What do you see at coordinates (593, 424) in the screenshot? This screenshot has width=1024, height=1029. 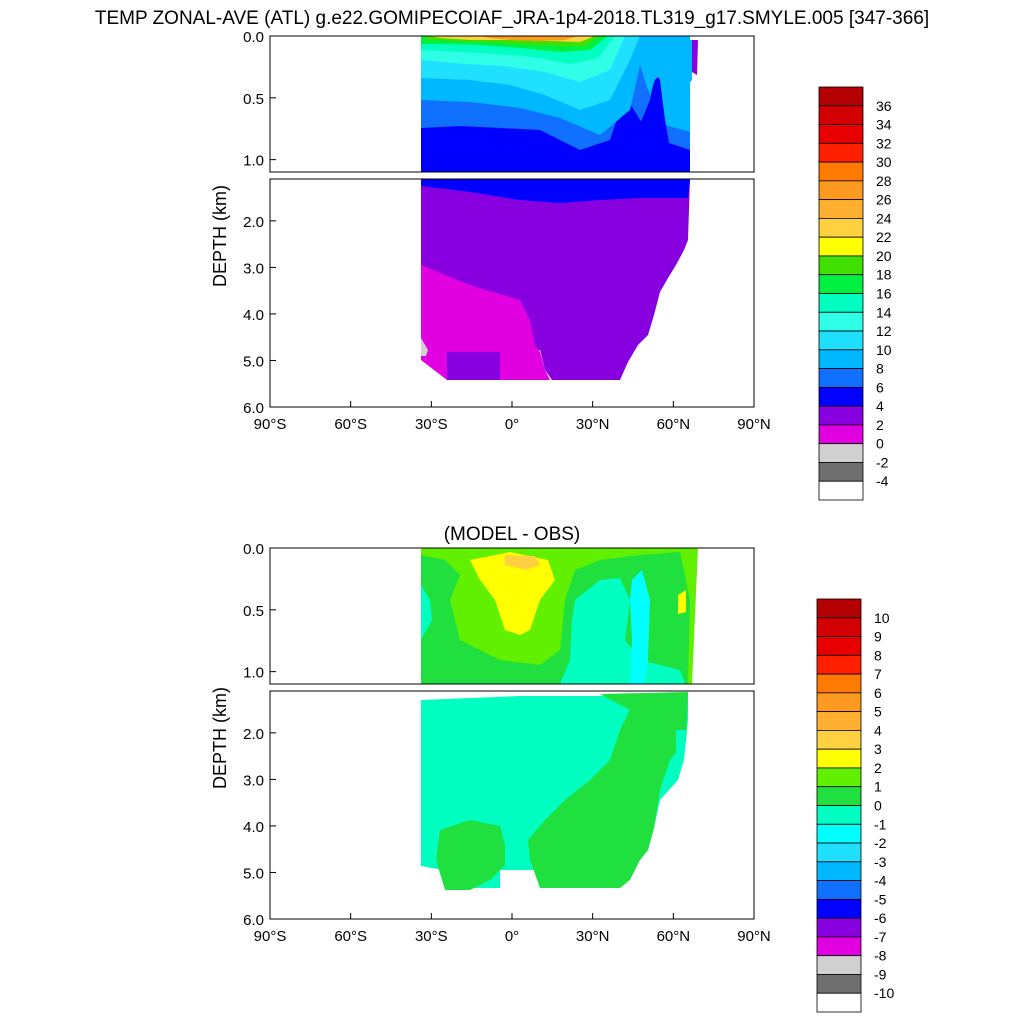 I see `x-tick-label: 30°N` at bounding box center [593, 424].